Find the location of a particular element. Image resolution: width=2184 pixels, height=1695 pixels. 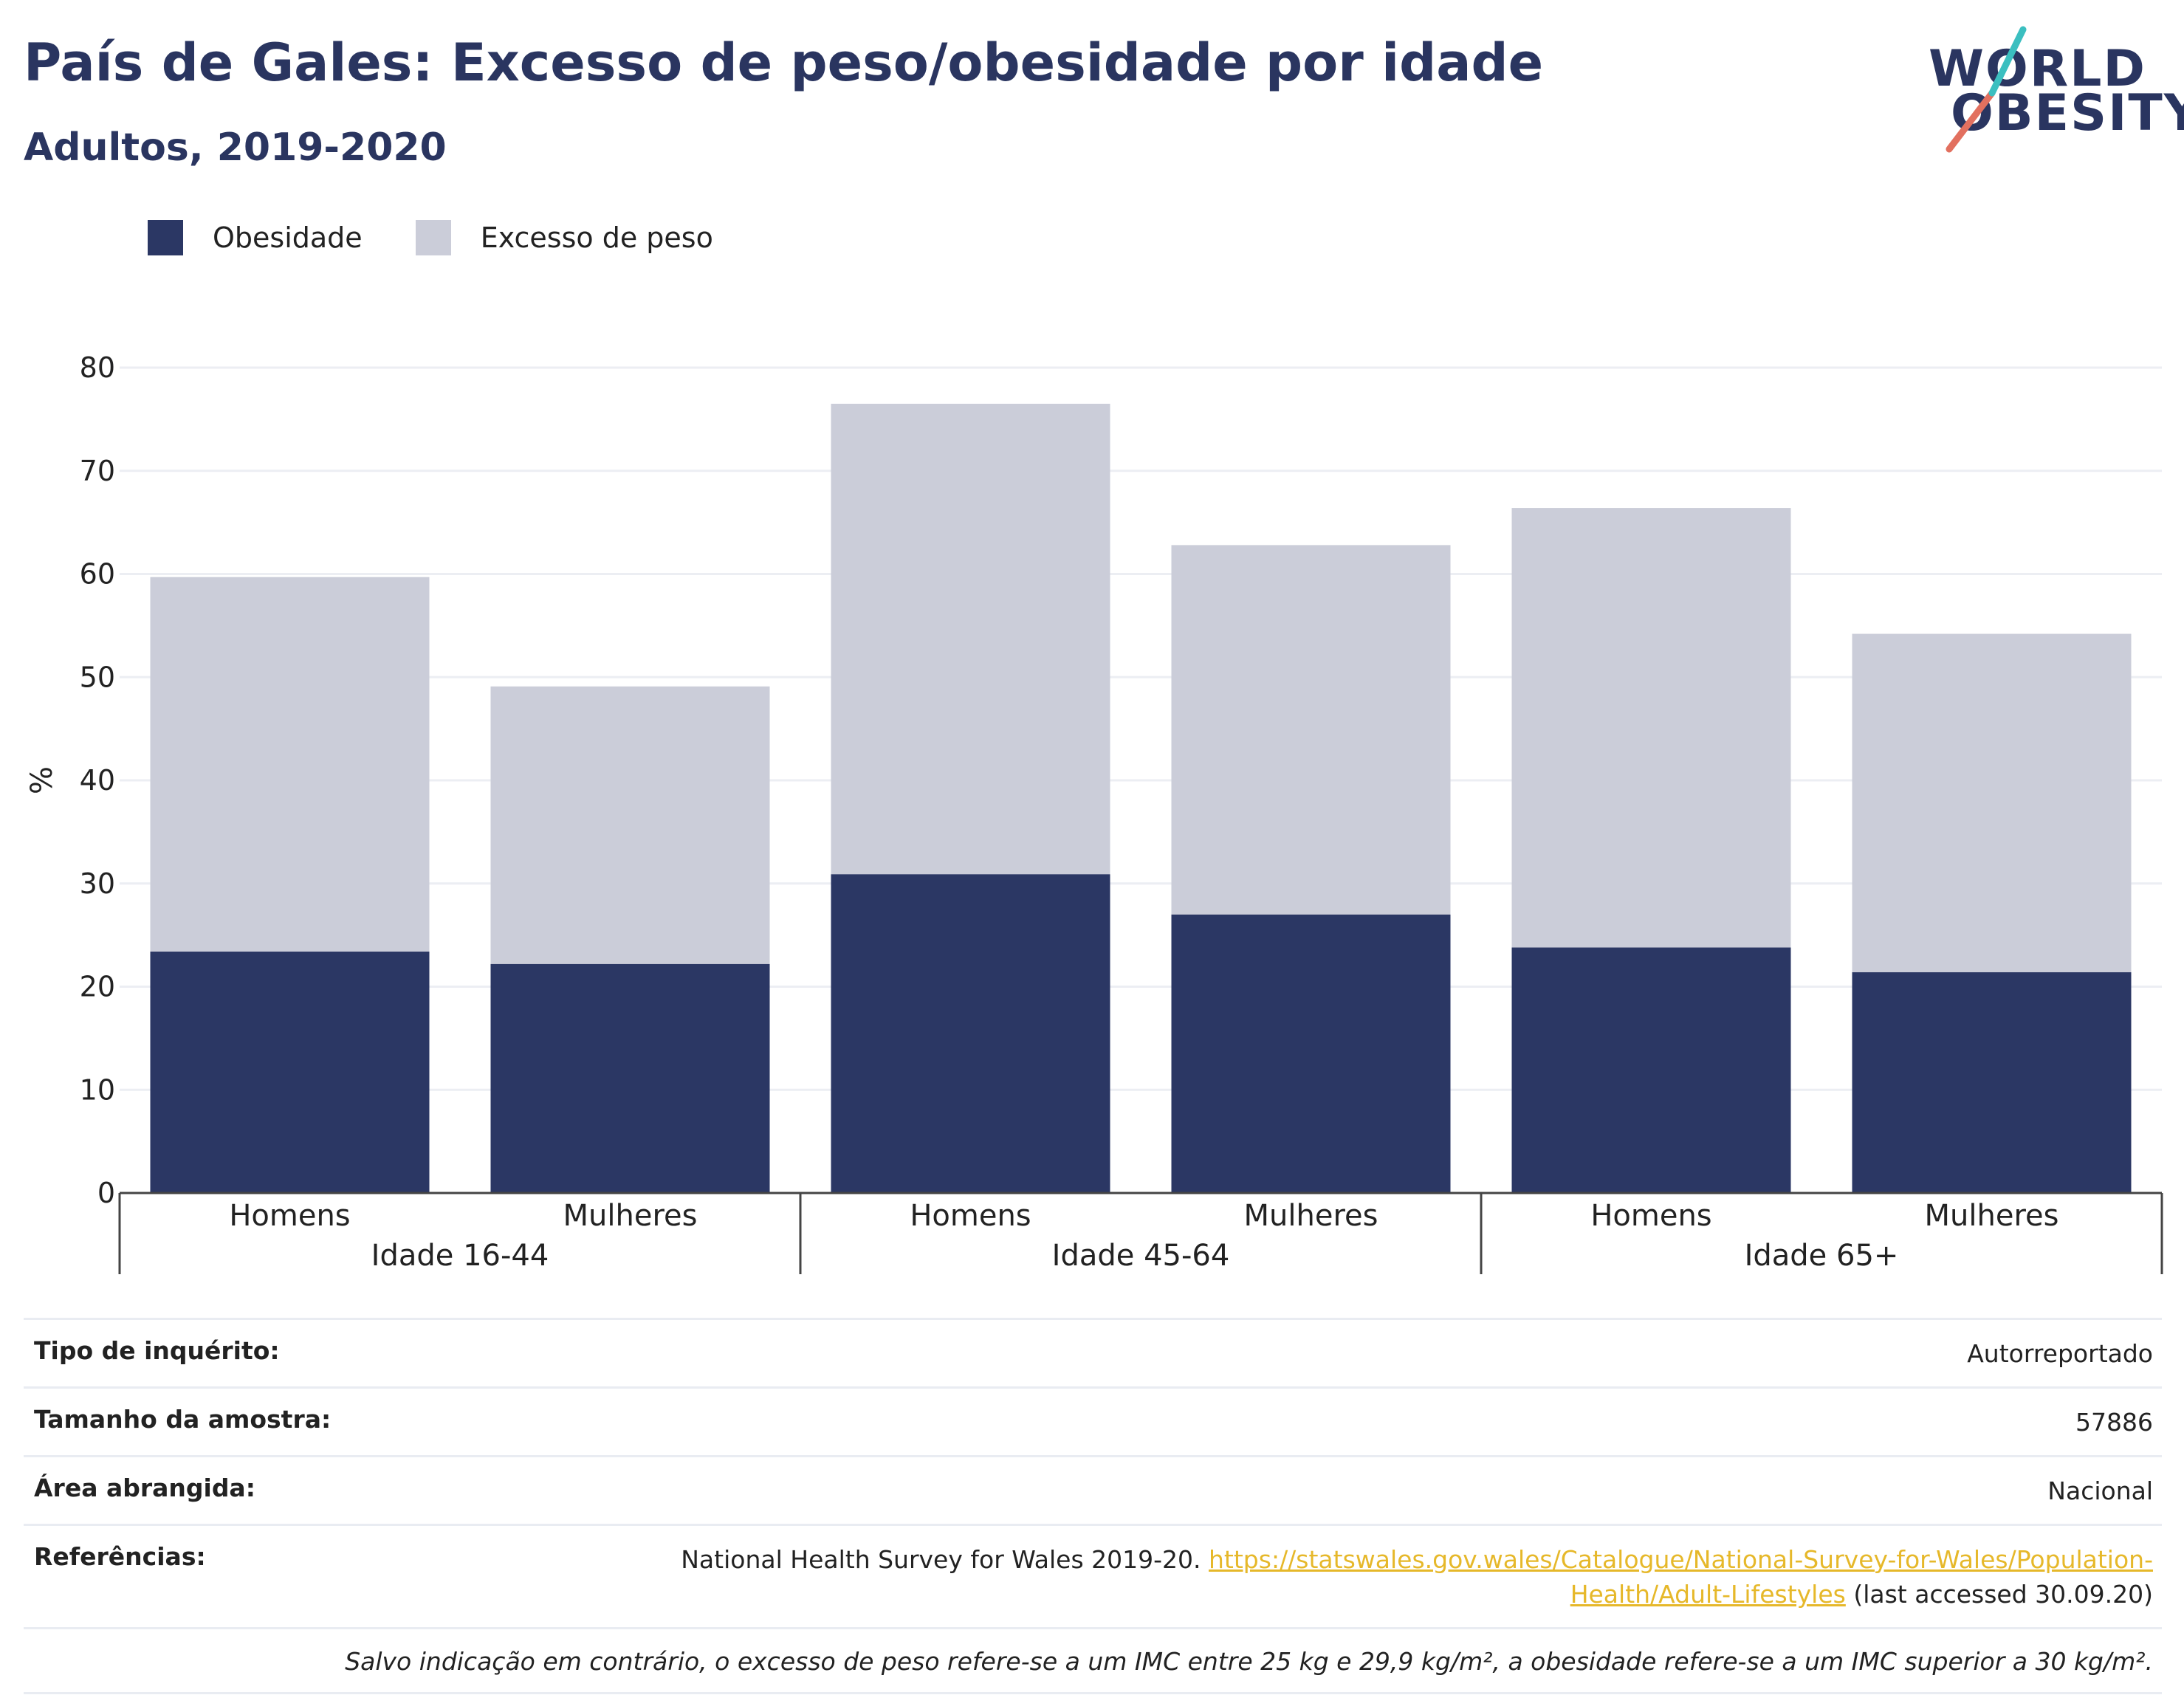

legend-label-overweight: Excesso de peso is located at coordinates (596, 237).